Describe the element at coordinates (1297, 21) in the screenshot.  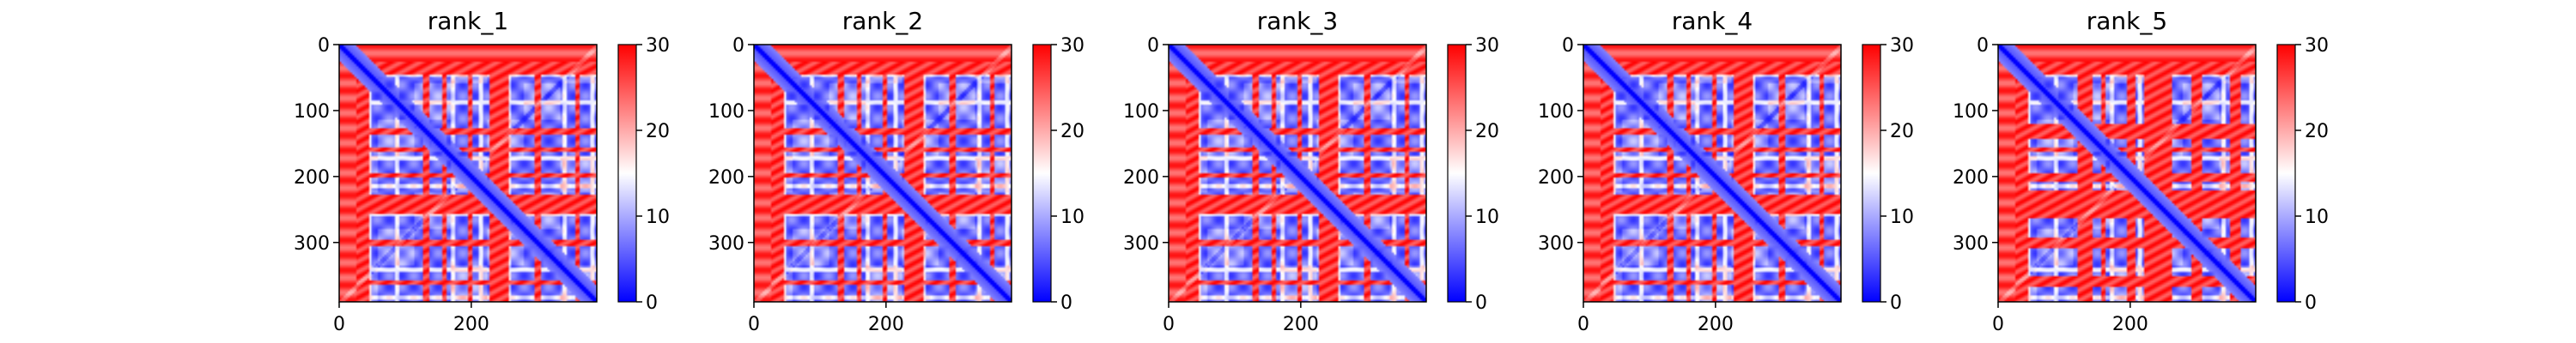
I see `panel-title: rank_3` at that location.